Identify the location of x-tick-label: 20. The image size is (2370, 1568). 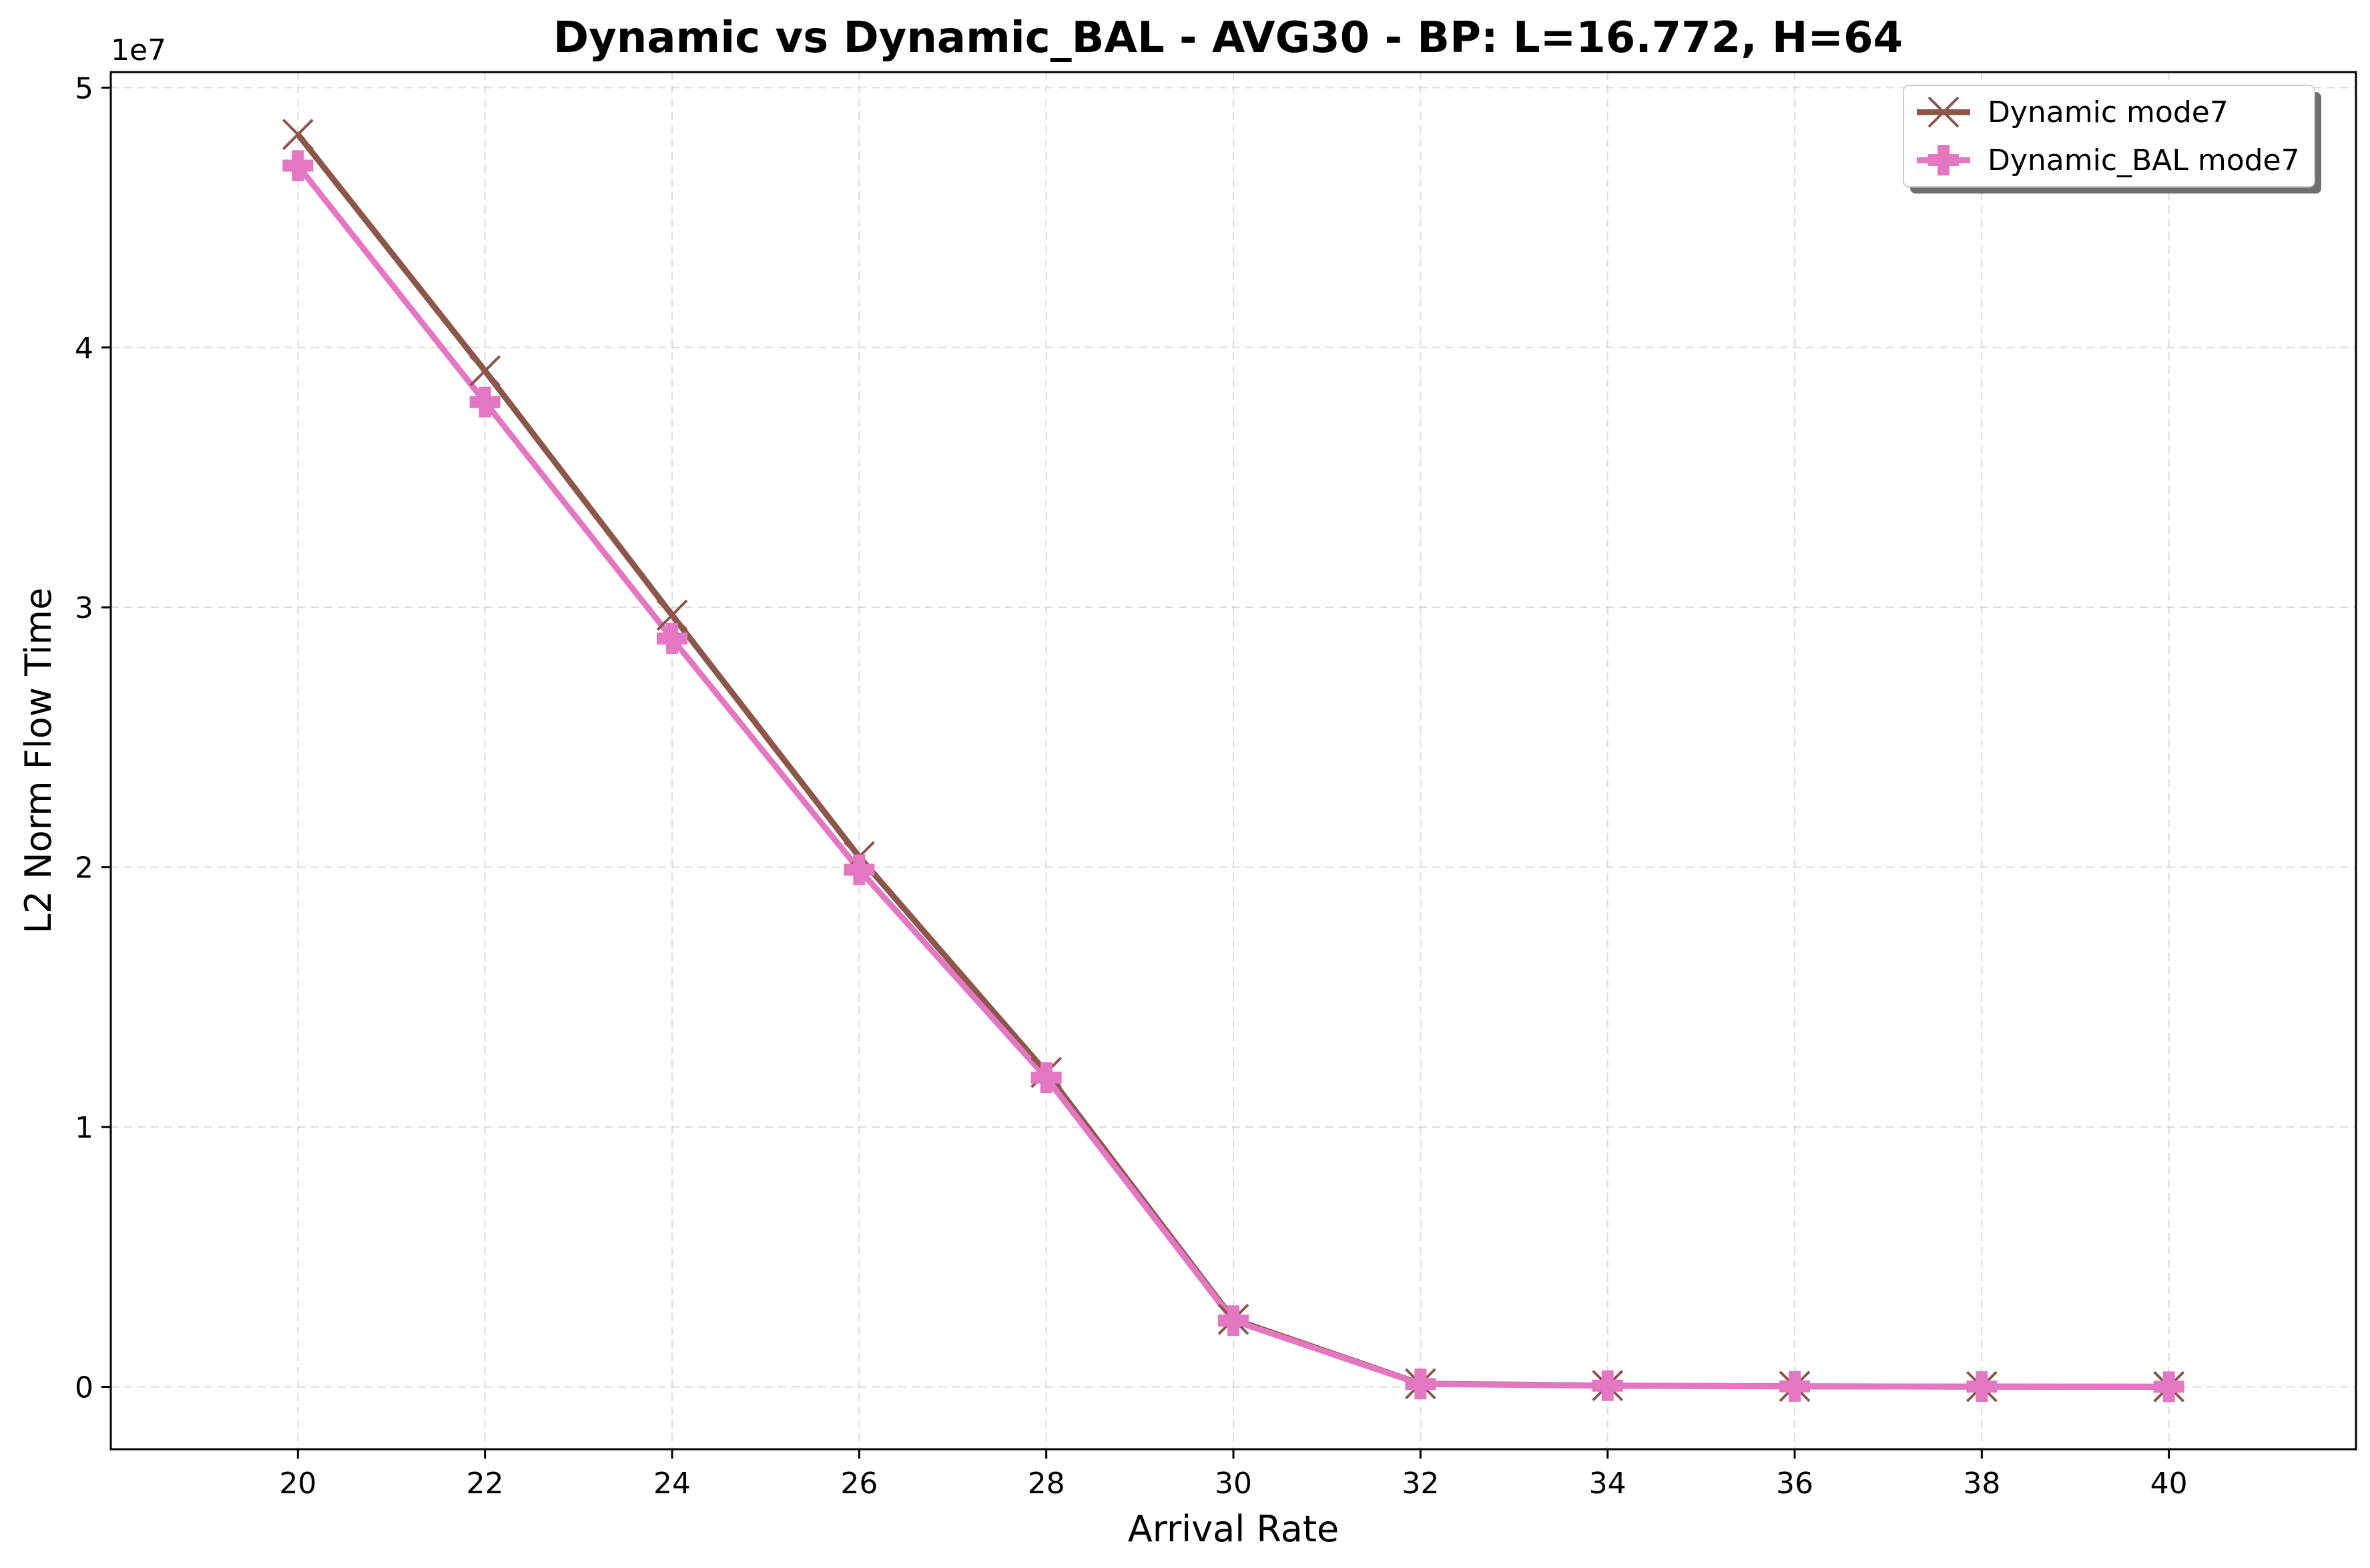
(297, 1484).